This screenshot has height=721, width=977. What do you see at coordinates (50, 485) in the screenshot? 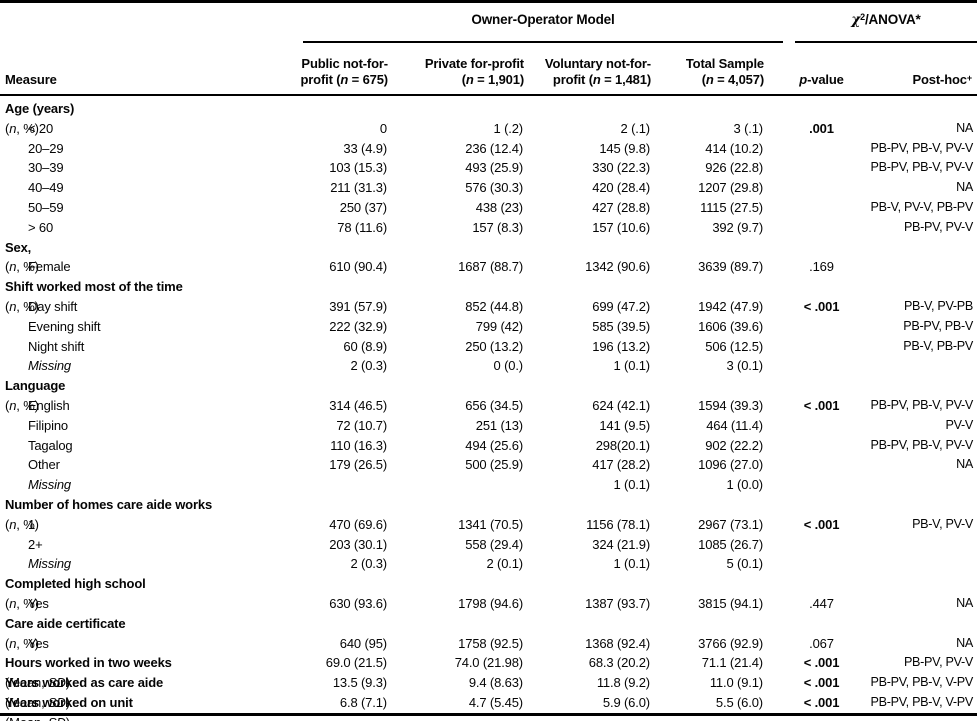
I see `row-label: Missing` at bounding box center [50, 485].